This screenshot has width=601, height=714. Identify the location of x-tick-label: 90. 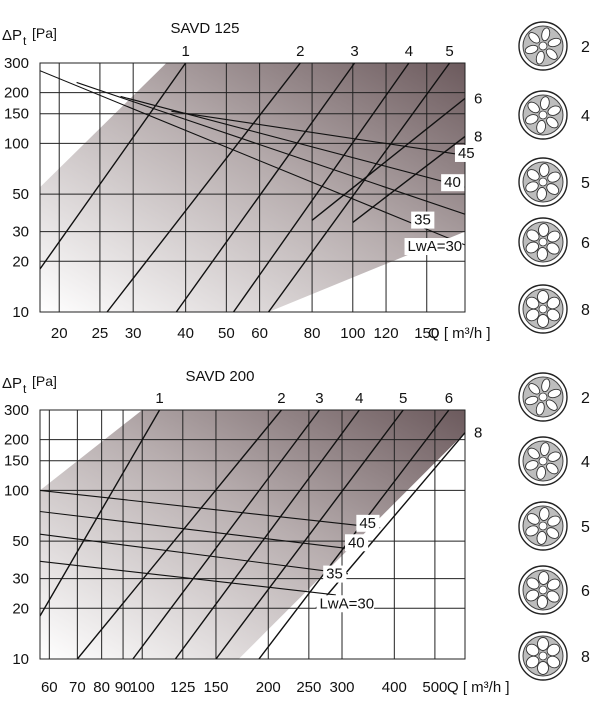
(123, 687).